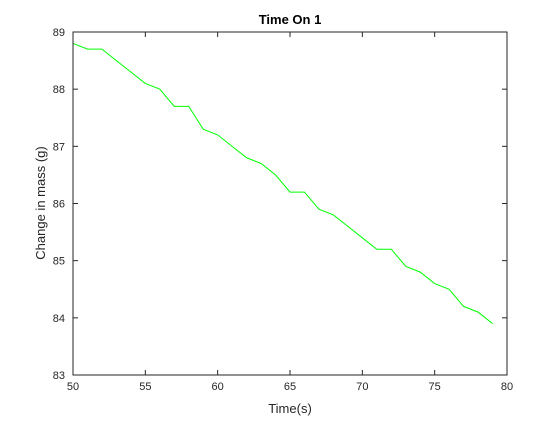 This screenshot has width=560, height=425. Describe the element at coordinates (435, 387) in the screenshot. I see `x-tick-label: 75` at that location.